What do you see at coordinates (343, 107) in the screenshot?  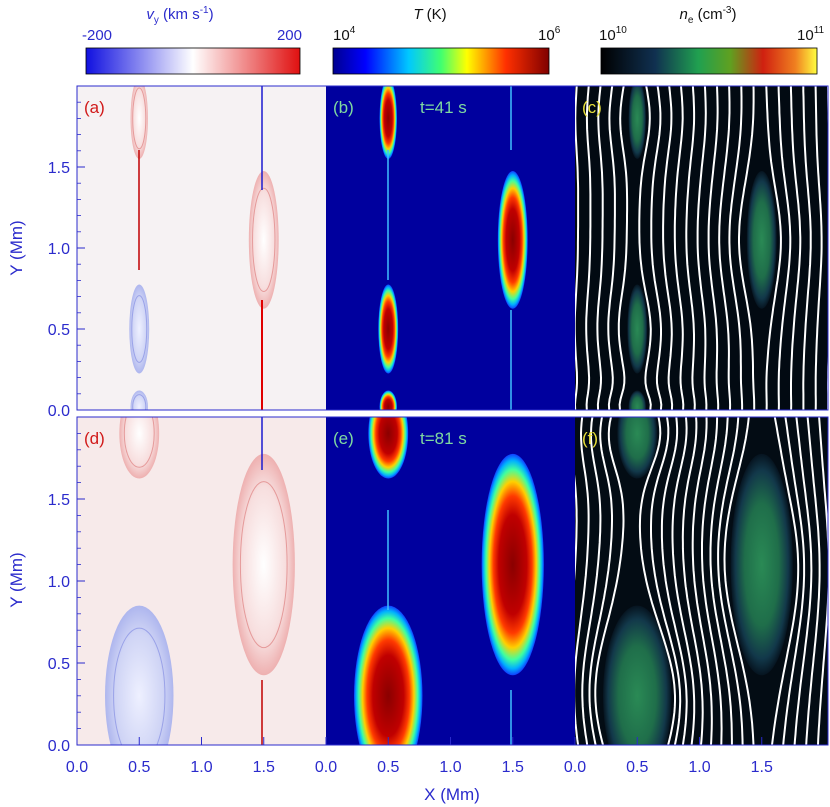 I see `panel-label-b: (b)` at bounding box center [343, 107].